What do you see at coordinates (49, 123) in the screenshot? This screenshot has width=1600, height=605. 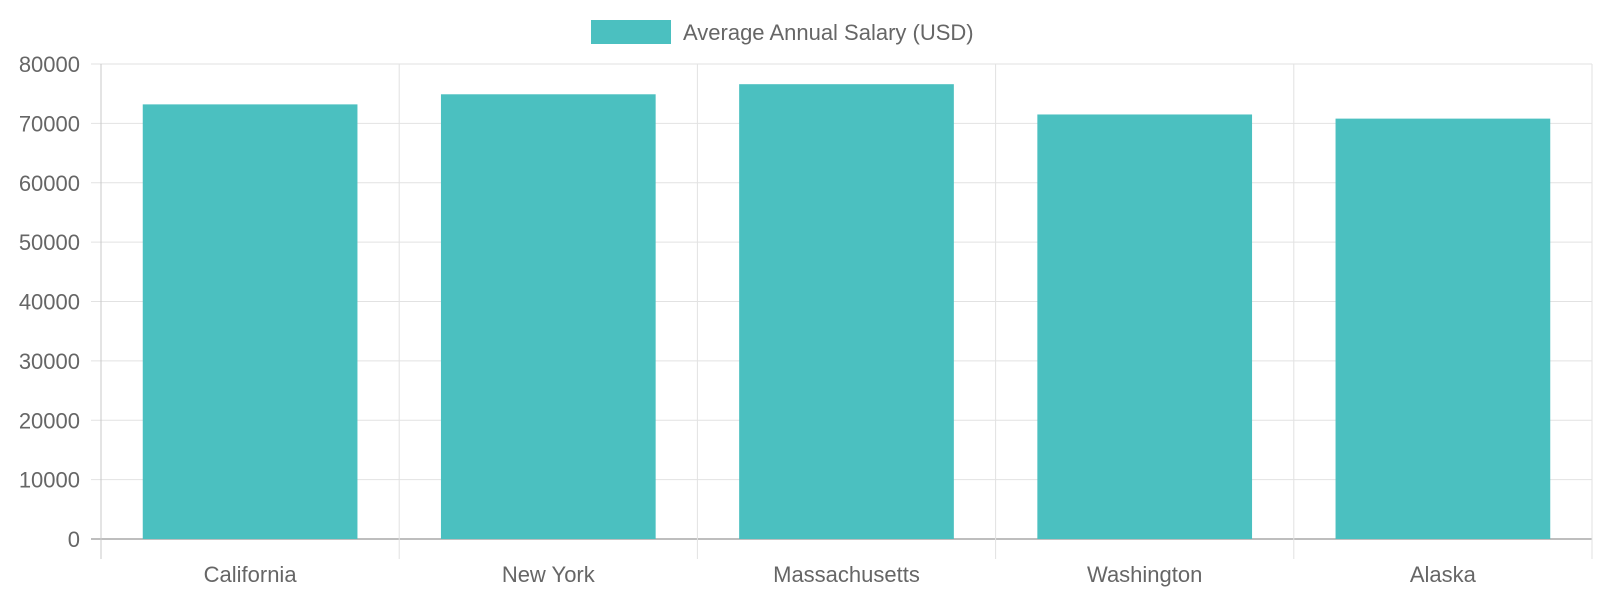 I see `y-tick-label: 70000` at bounding box center [49, 123].